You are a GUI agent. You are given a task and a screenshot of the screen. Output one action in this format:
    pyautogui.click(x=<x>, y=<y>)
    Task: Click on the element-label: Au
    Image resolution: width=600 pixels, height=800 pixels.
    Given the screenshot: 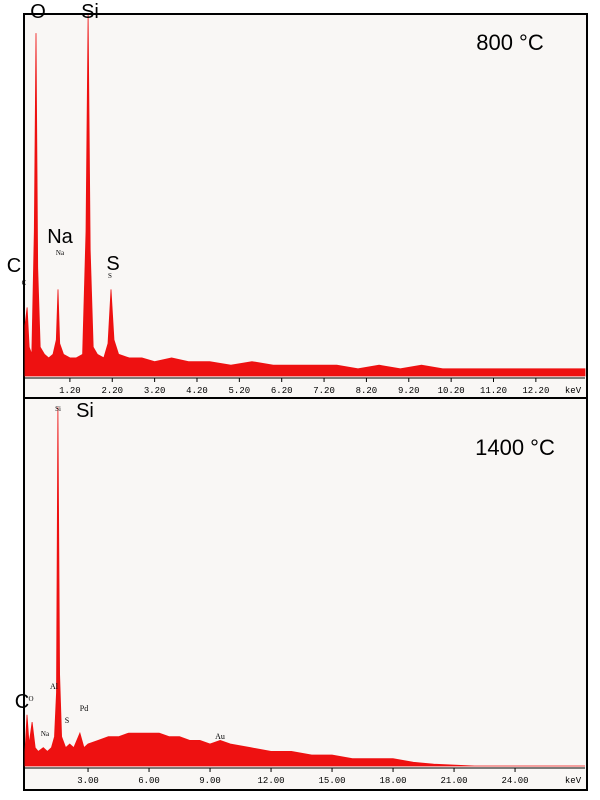 What is the action you would take?
    pyautogui.click(x=220, y=736)
    